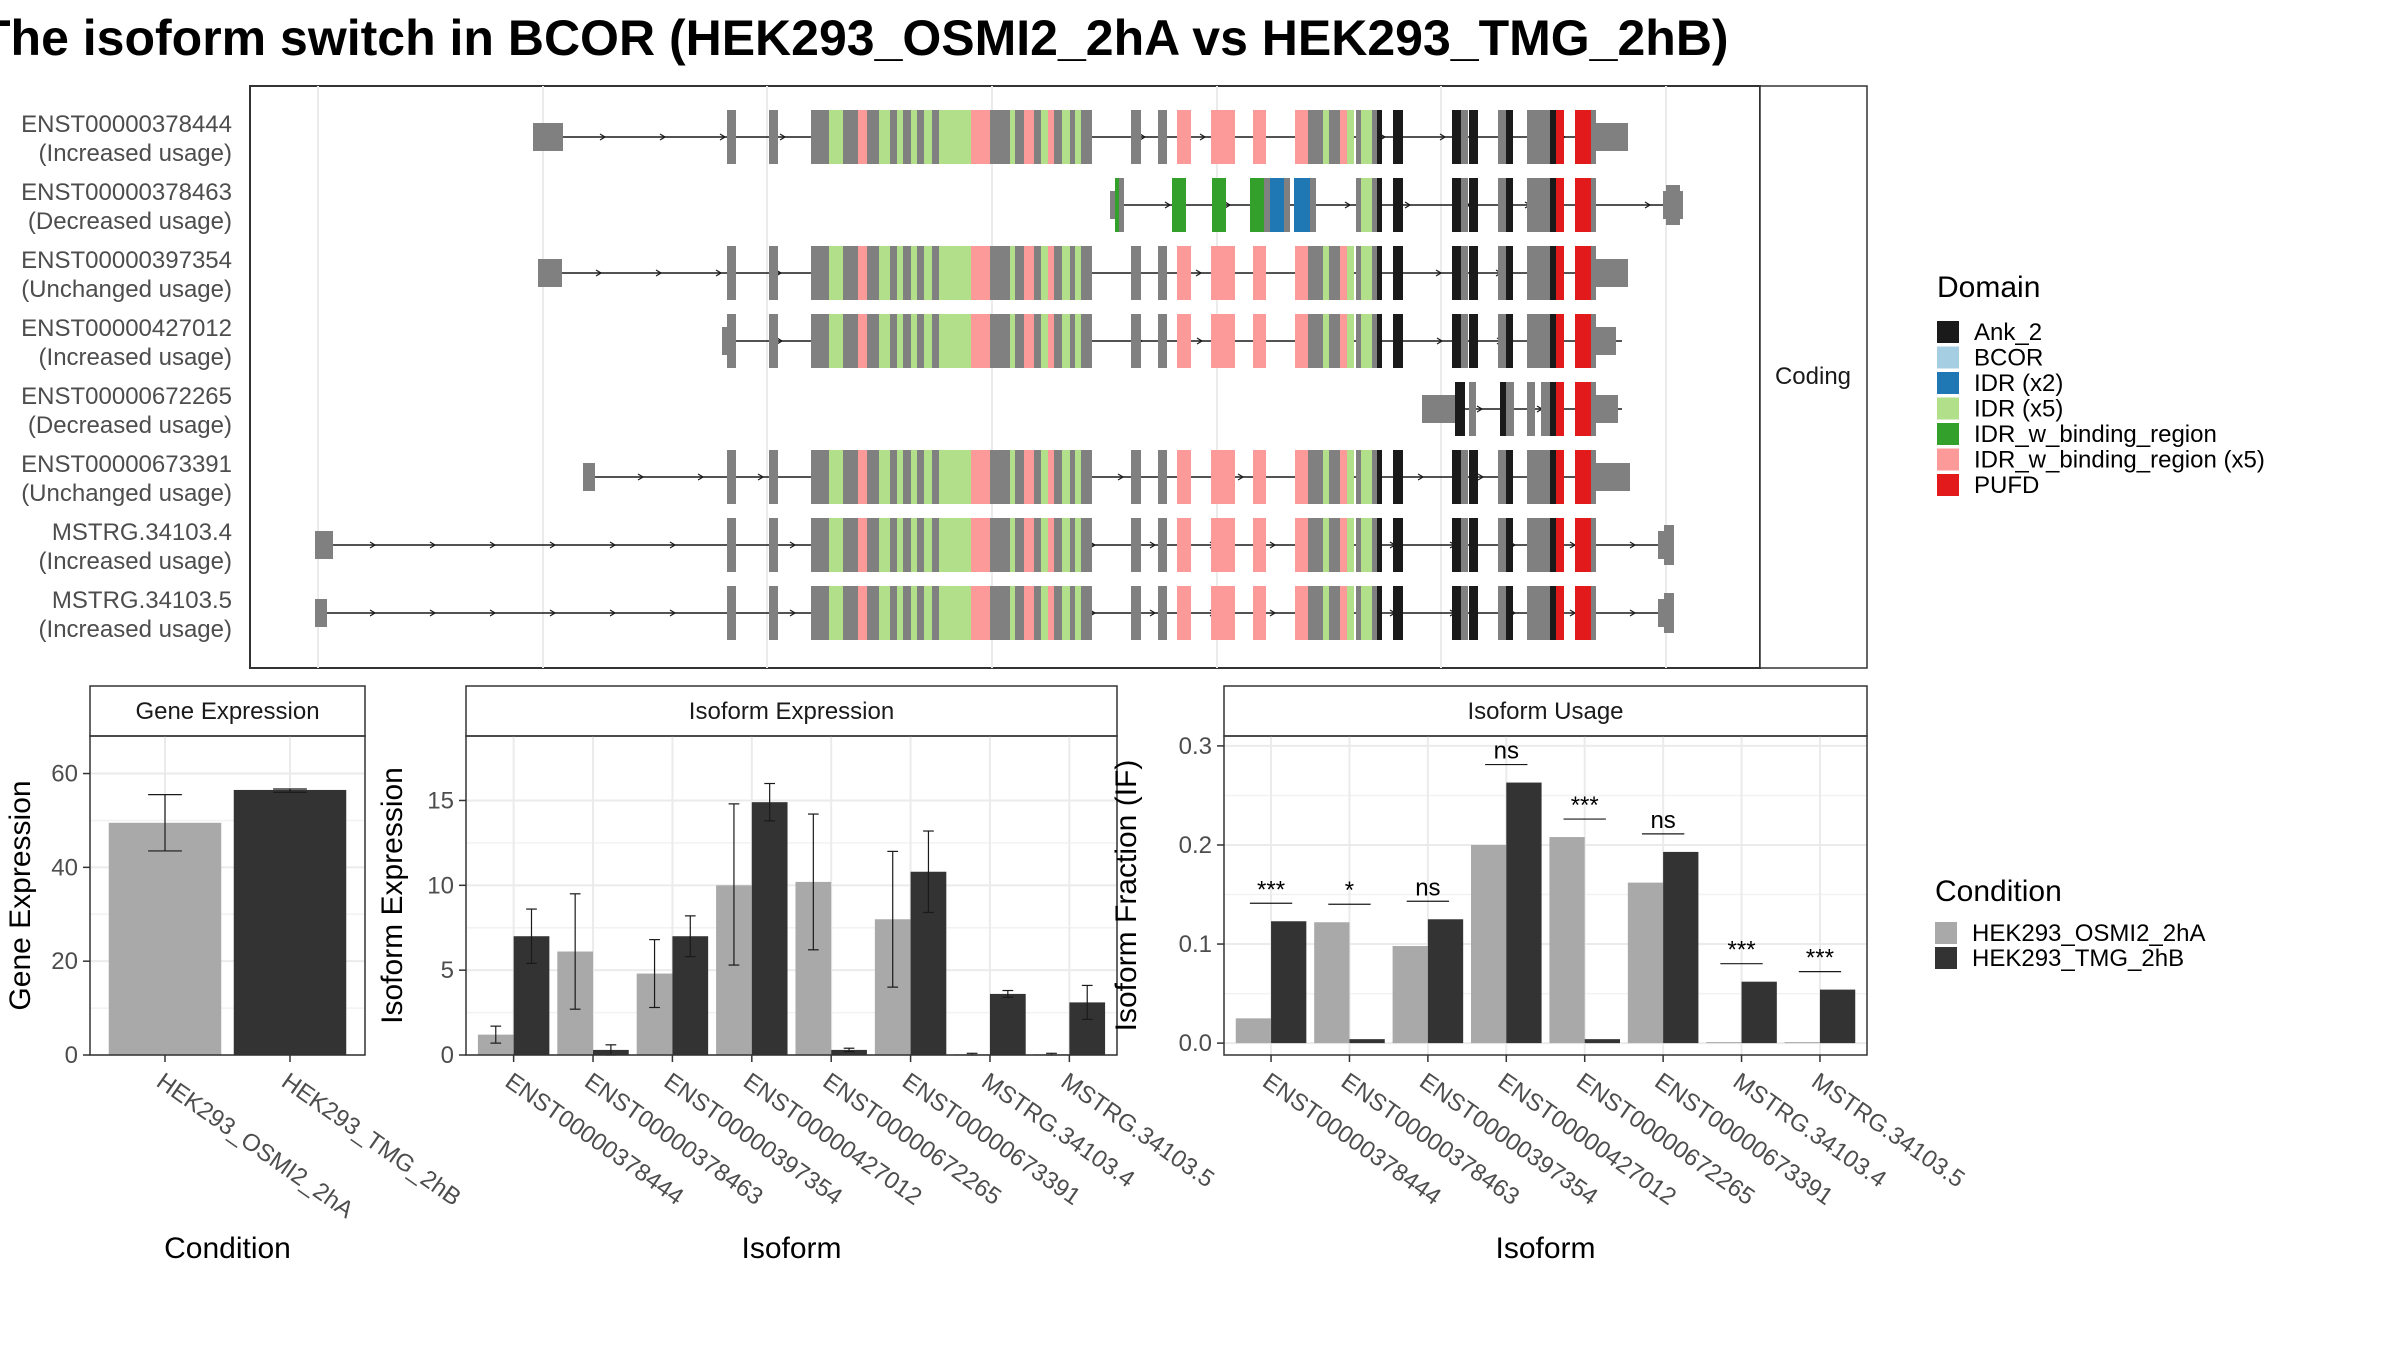  What do you see at coordinates (142, 532) in the screenshot?
I see `transcript-id-label: MSTRG.34103.4` at bounding box center [142, 532].